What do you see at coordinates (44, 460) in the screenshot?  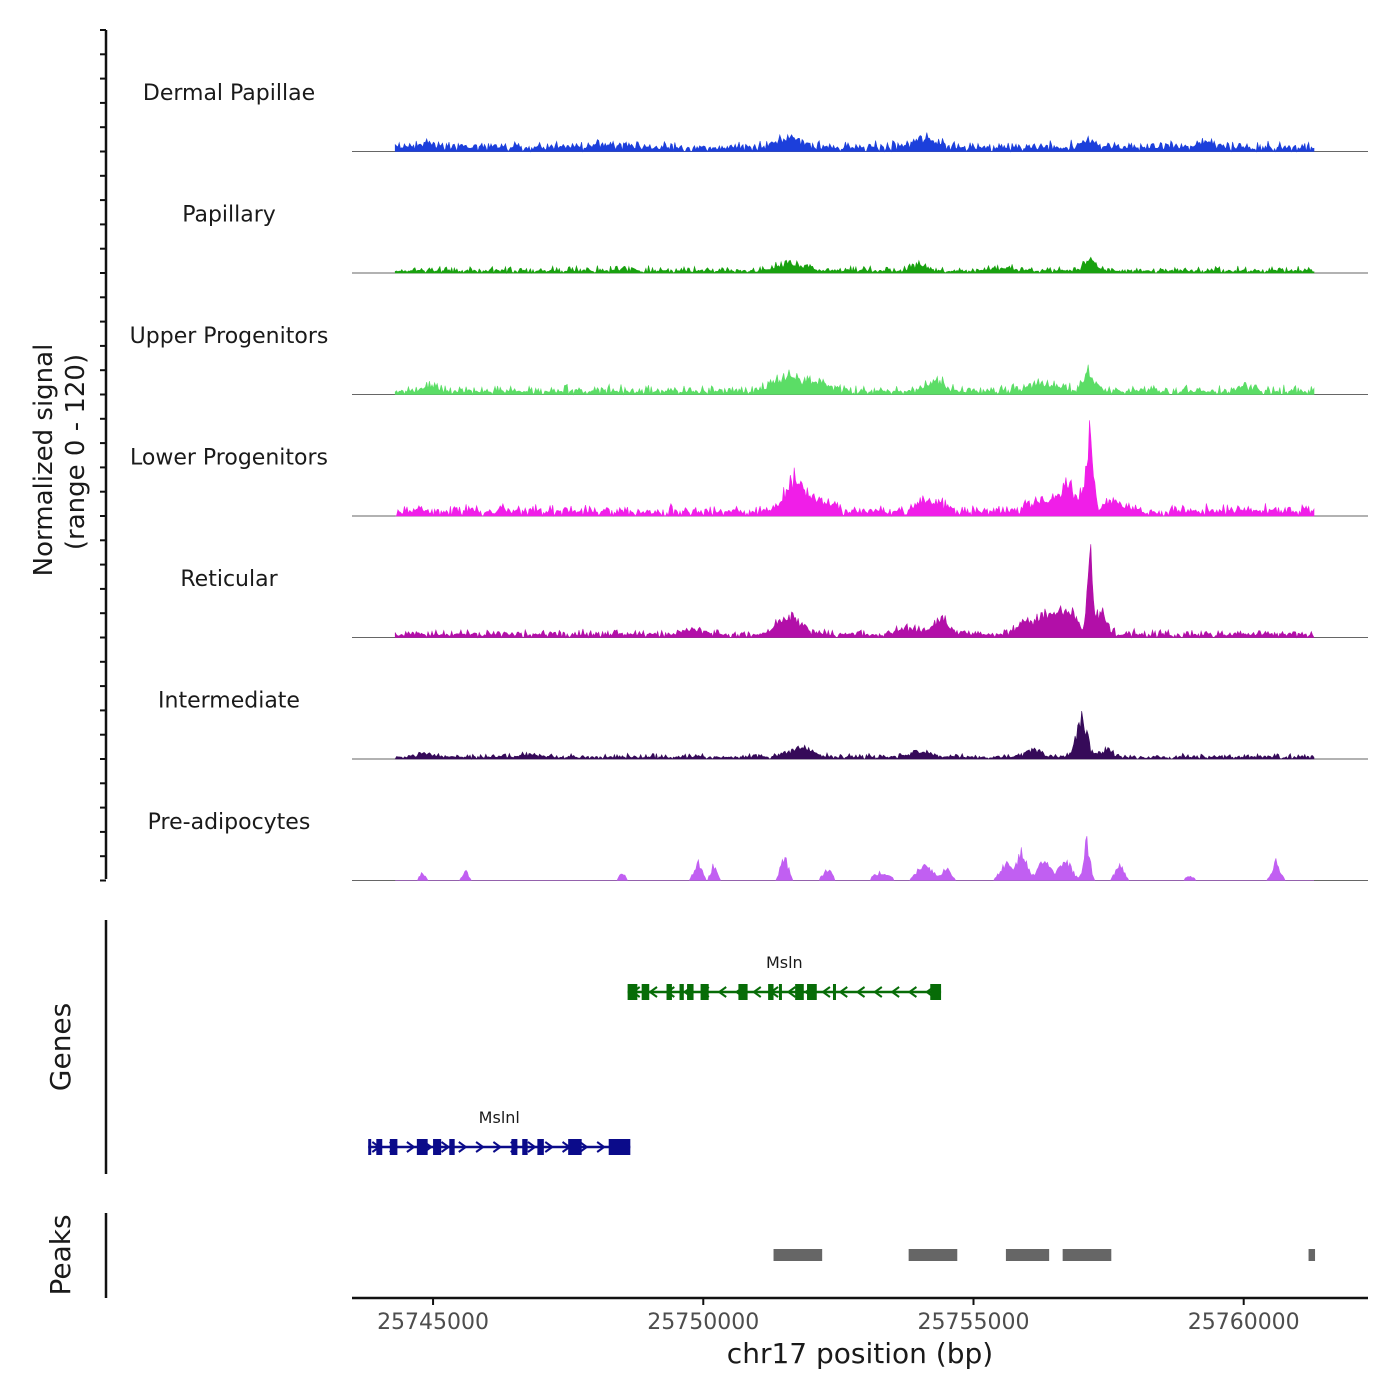 I see `y-axis-label-line1: Normalized signal` at bounding box center [44, 460].